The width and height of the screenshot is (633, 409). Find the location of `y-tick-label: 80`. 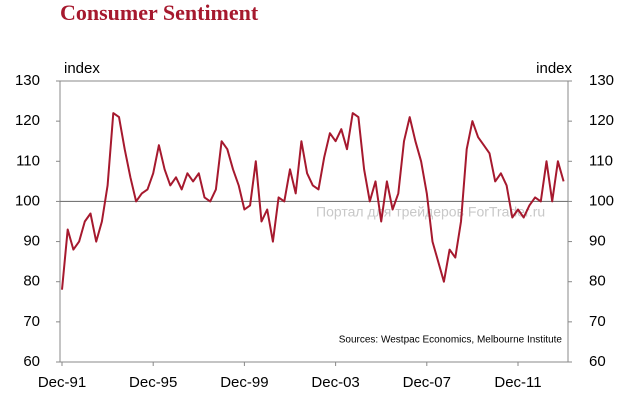

y-tick-label: 80 is located at coordinates (31, 281).